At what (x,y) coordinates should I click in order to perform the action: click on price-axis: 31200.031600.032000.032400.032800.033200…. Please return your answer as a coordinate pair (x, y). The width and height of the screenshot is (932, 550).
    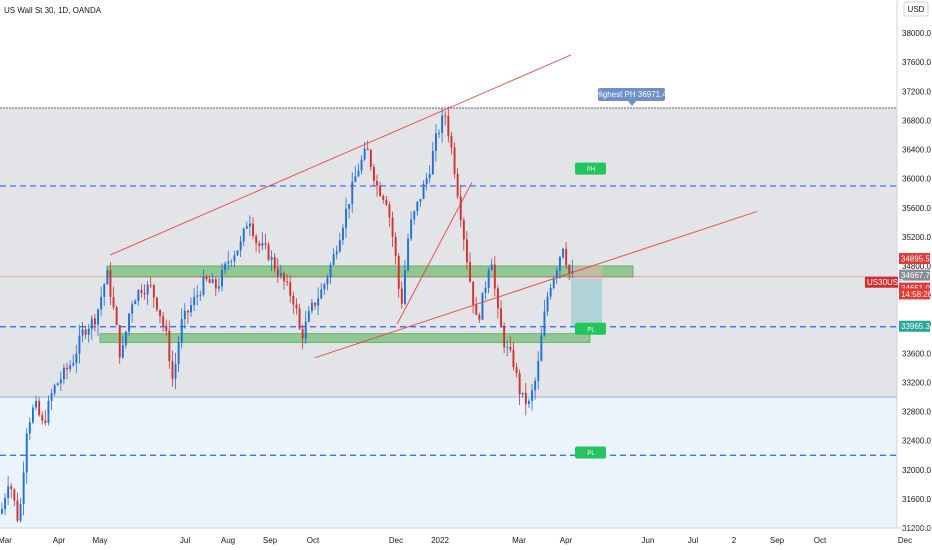
    Looking at the image, I should click on (898, 275).